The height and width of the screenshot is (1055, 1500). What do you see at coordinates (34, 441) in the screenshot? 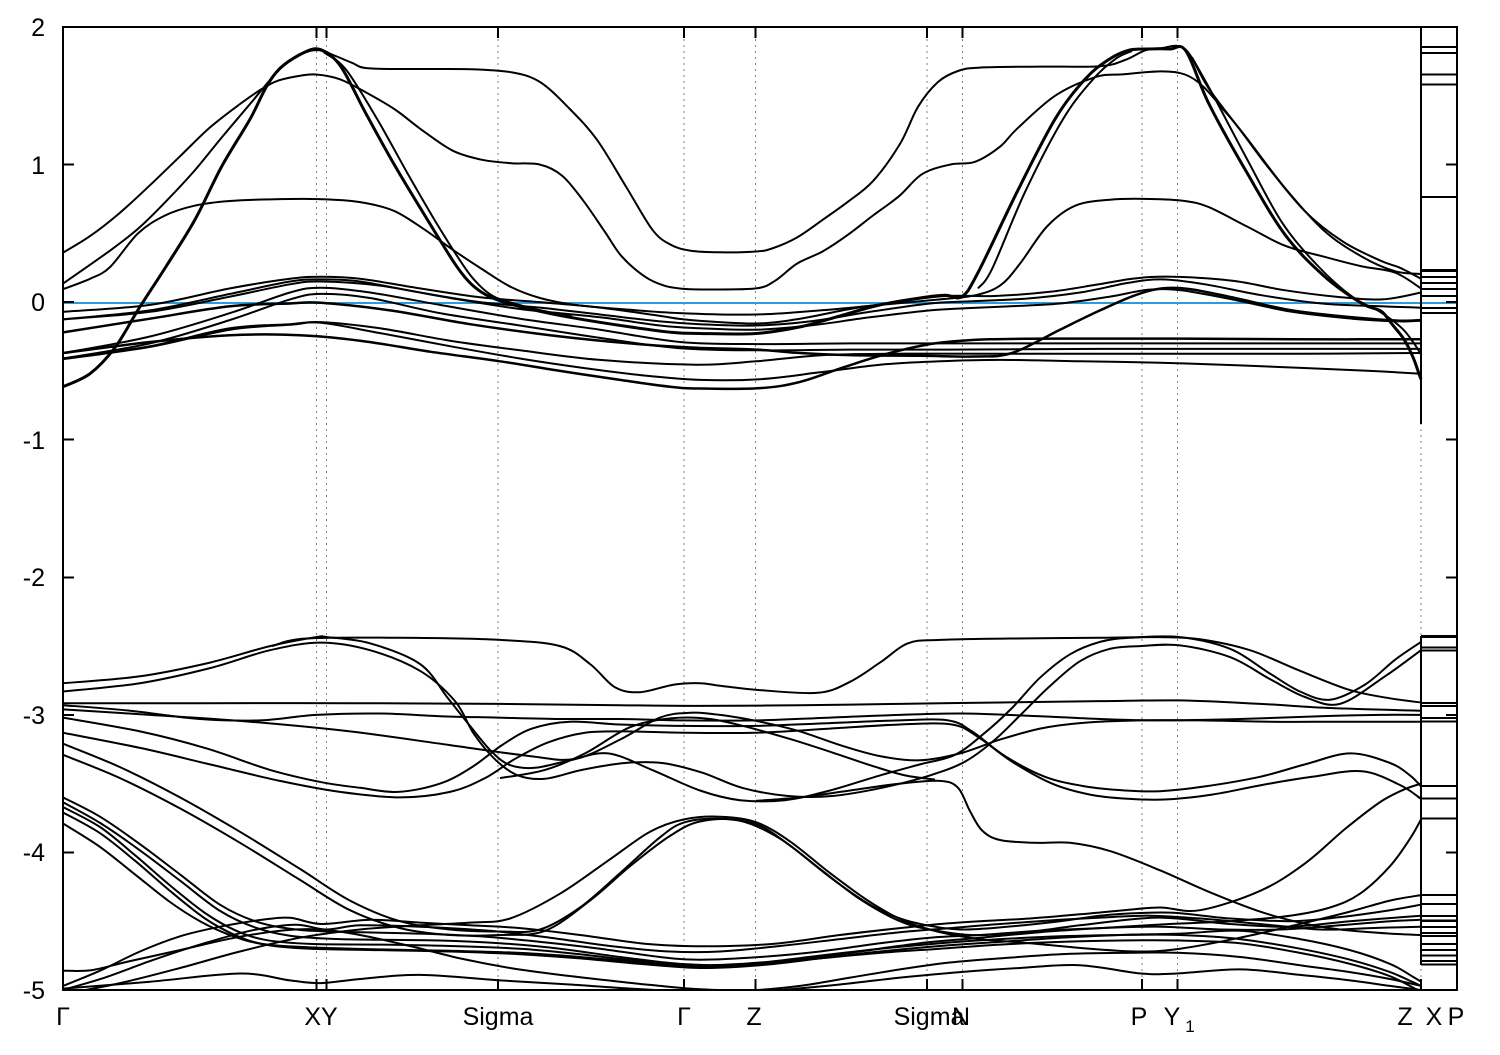
I see `svg-text: -1` at bounding box center [34, 441].